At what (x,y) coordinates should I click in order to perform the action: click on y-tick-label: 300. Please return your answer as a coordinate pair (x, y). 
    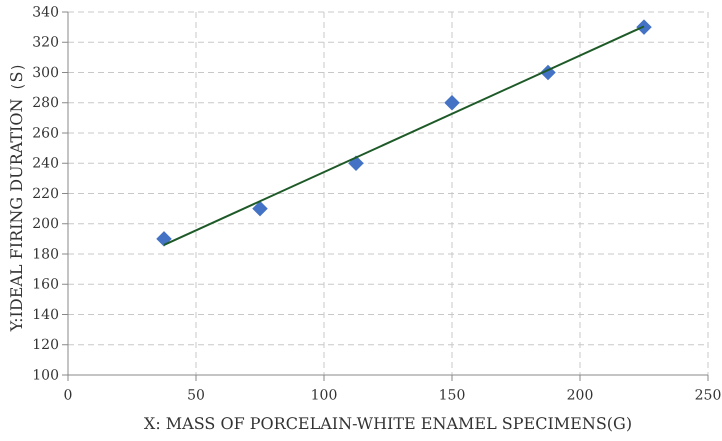
    Looking at the image, I should click on (45, 72).